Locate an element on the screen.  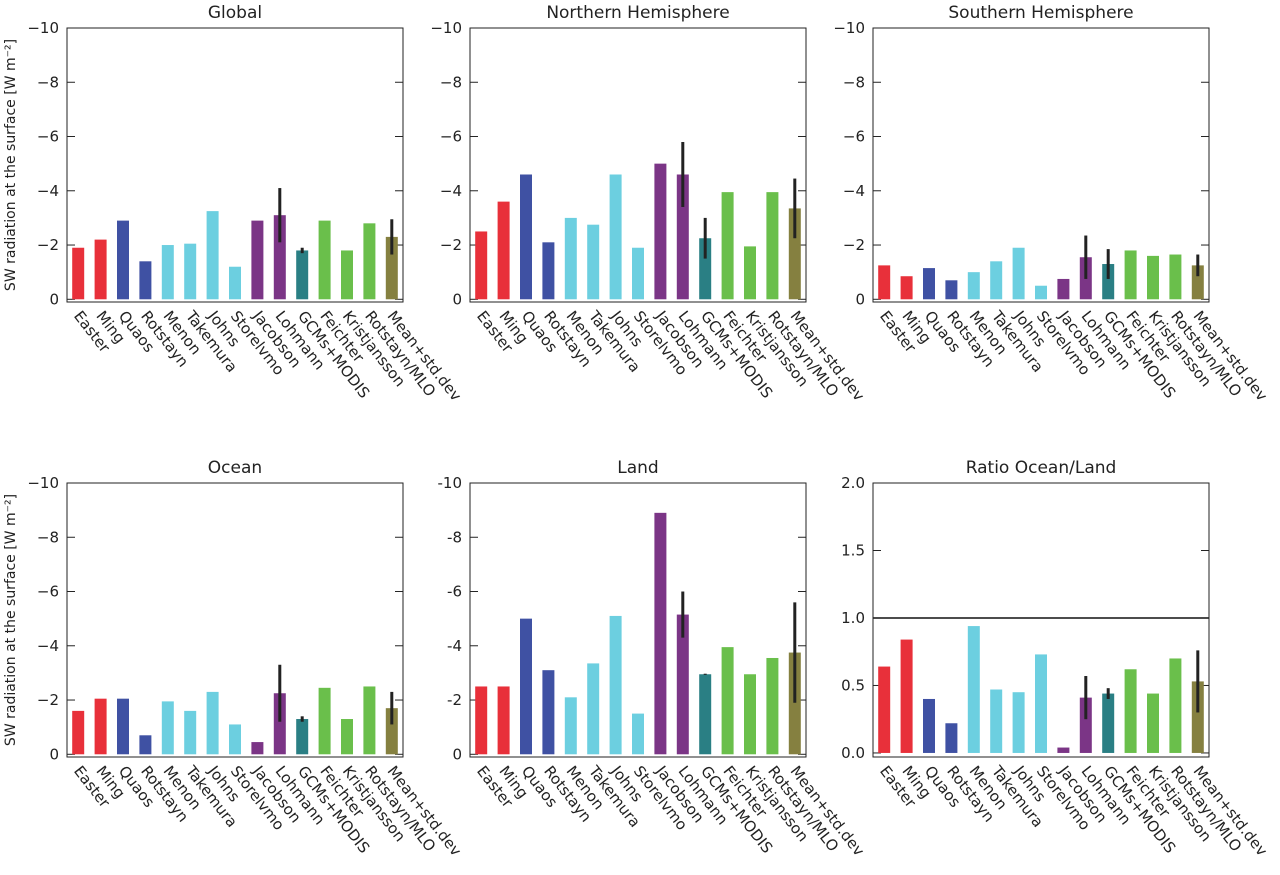
y-tick-label: -8 is located at coordinates (454, 537).